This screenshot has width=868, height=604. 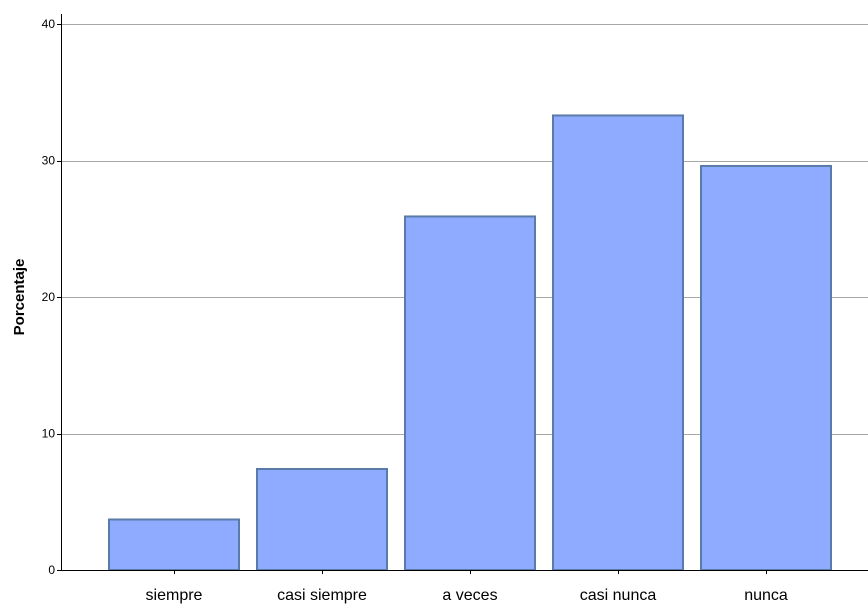 What do you see at coordinates (470, 393) in the screenshot?
I see `bar-a-veces` at bounding box center [470, 393].